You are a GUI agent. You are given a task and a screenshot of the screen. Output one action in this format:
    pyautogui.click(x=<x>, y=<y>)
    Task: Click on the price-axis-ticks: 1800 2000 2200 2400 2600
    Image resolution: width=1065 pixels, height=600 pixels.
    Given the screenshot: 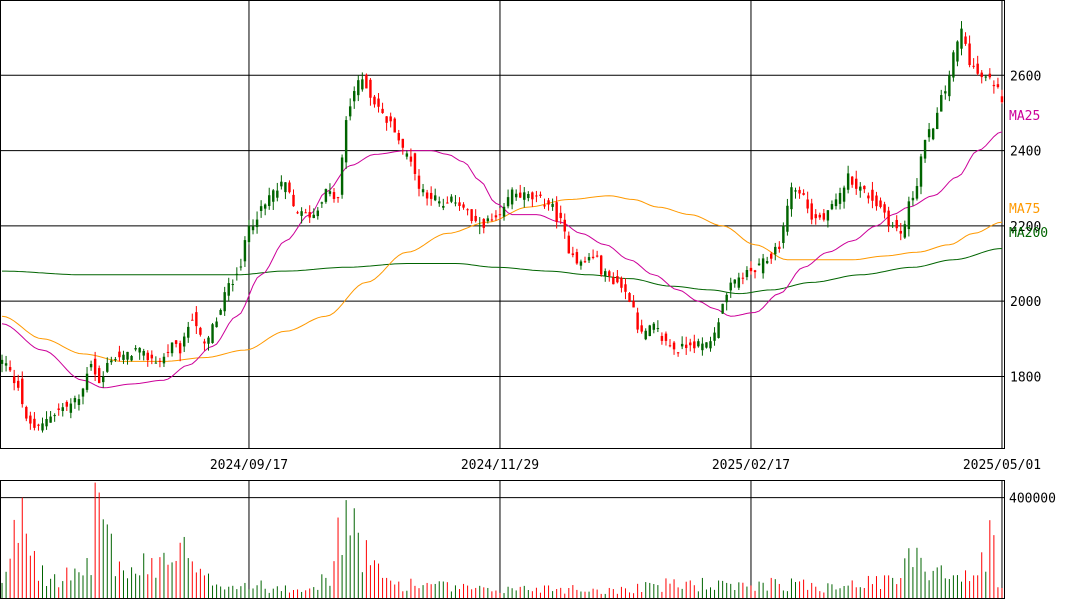 What is the action you would take?
    pyautogui.click(x=1025, y=227)
    